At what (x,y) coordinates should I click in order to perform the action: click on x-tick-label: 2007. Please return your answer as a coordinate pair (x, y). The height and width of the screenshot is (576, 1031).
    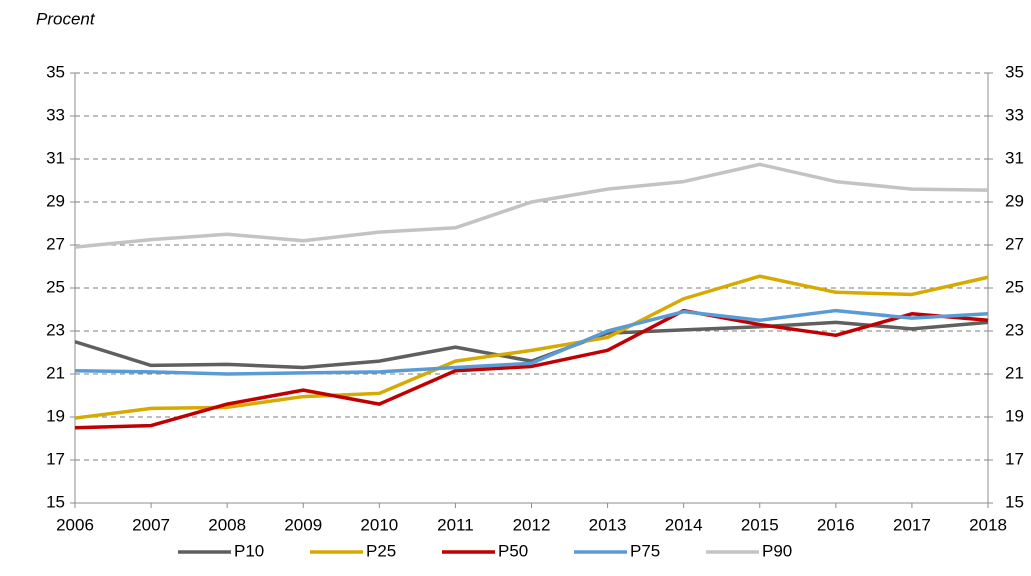
    Looking at the image, I should click on (151, 524).